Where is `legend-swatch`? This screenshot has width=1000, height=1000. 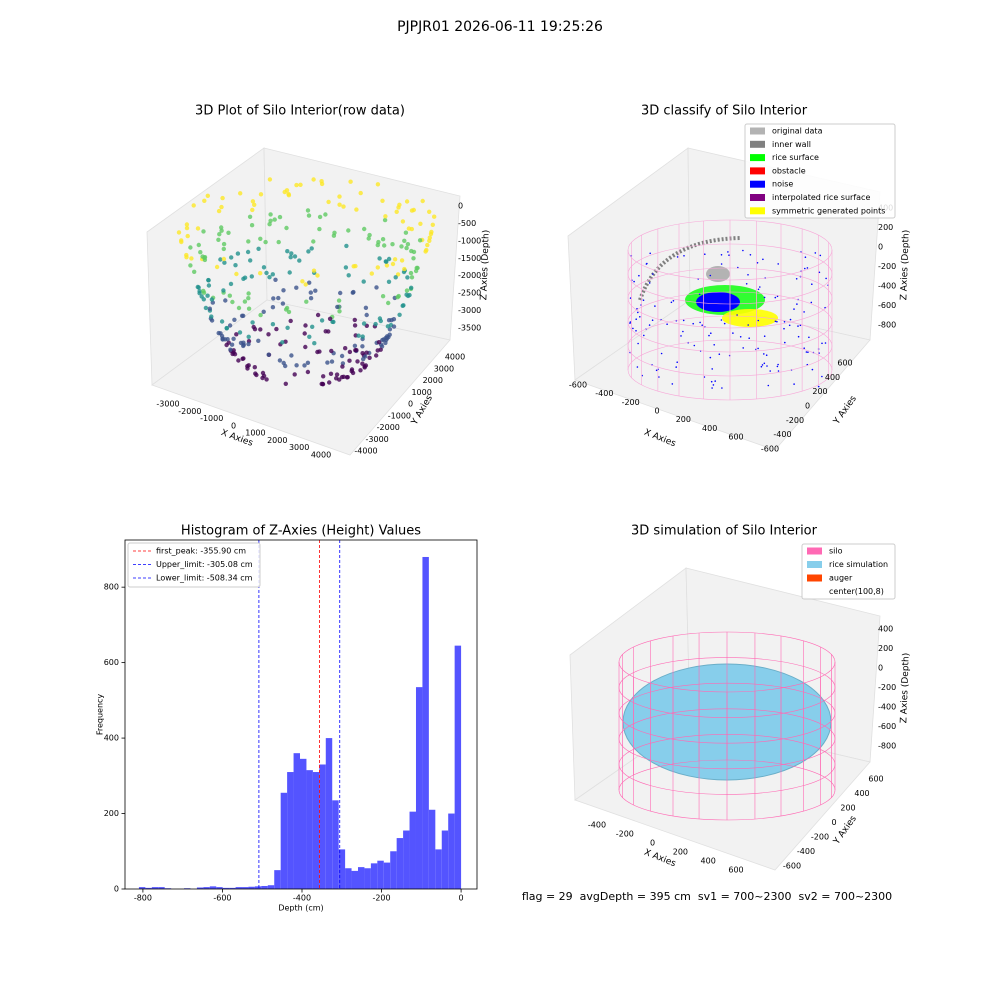 legend-swatch is located at coordinates (757, 131).